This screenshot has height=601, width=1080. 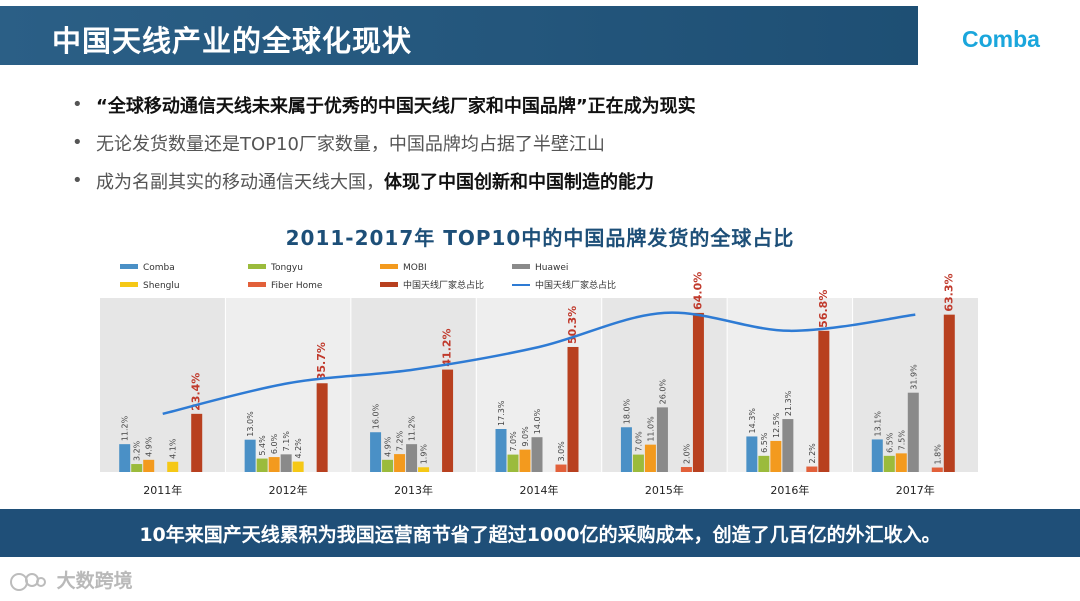 What do you see at coordinates (664, 490) in the screenshot?
I see `x-tick-label: 2015年` at bounding box center [664, 490].